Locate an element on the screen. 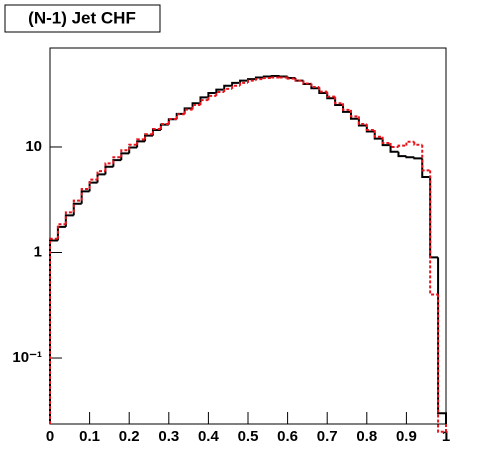 The image size is (496, 472). x-tick-label: 0.4 is located at coordinates (209, 436).